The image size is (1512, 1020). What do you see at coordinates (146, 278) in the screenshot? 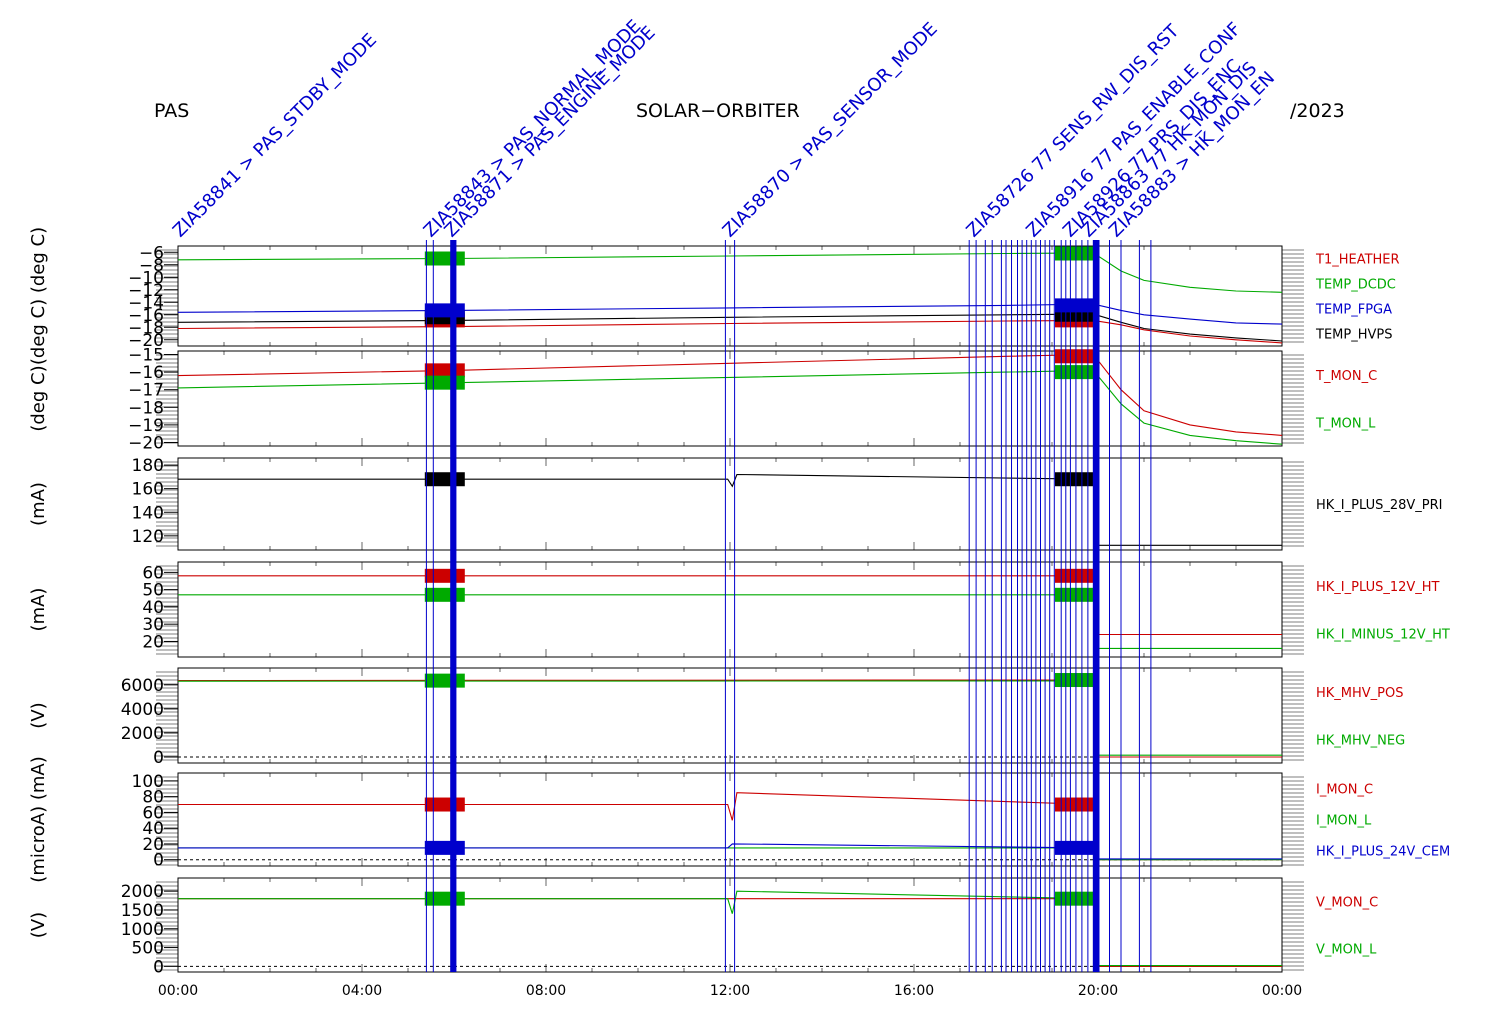
I see `y-tick-label: −10` at bounding box center [146, 278].